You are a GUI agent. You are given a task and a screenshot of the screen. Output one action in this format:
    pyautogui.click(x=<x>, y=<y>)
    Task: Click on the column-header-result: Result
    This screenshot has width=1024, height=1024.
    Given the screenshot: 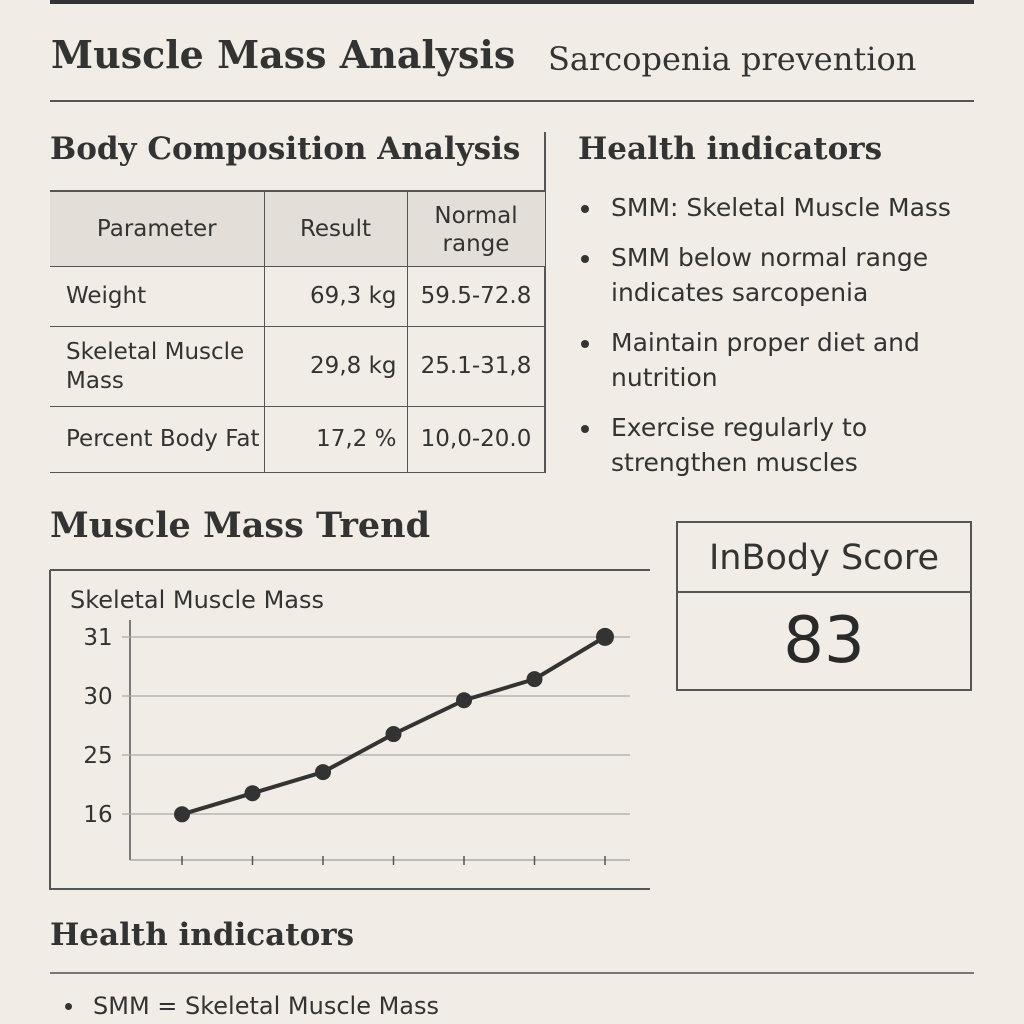 What is the action you would take?
    pyautogui.click(x=335, y=228)
    